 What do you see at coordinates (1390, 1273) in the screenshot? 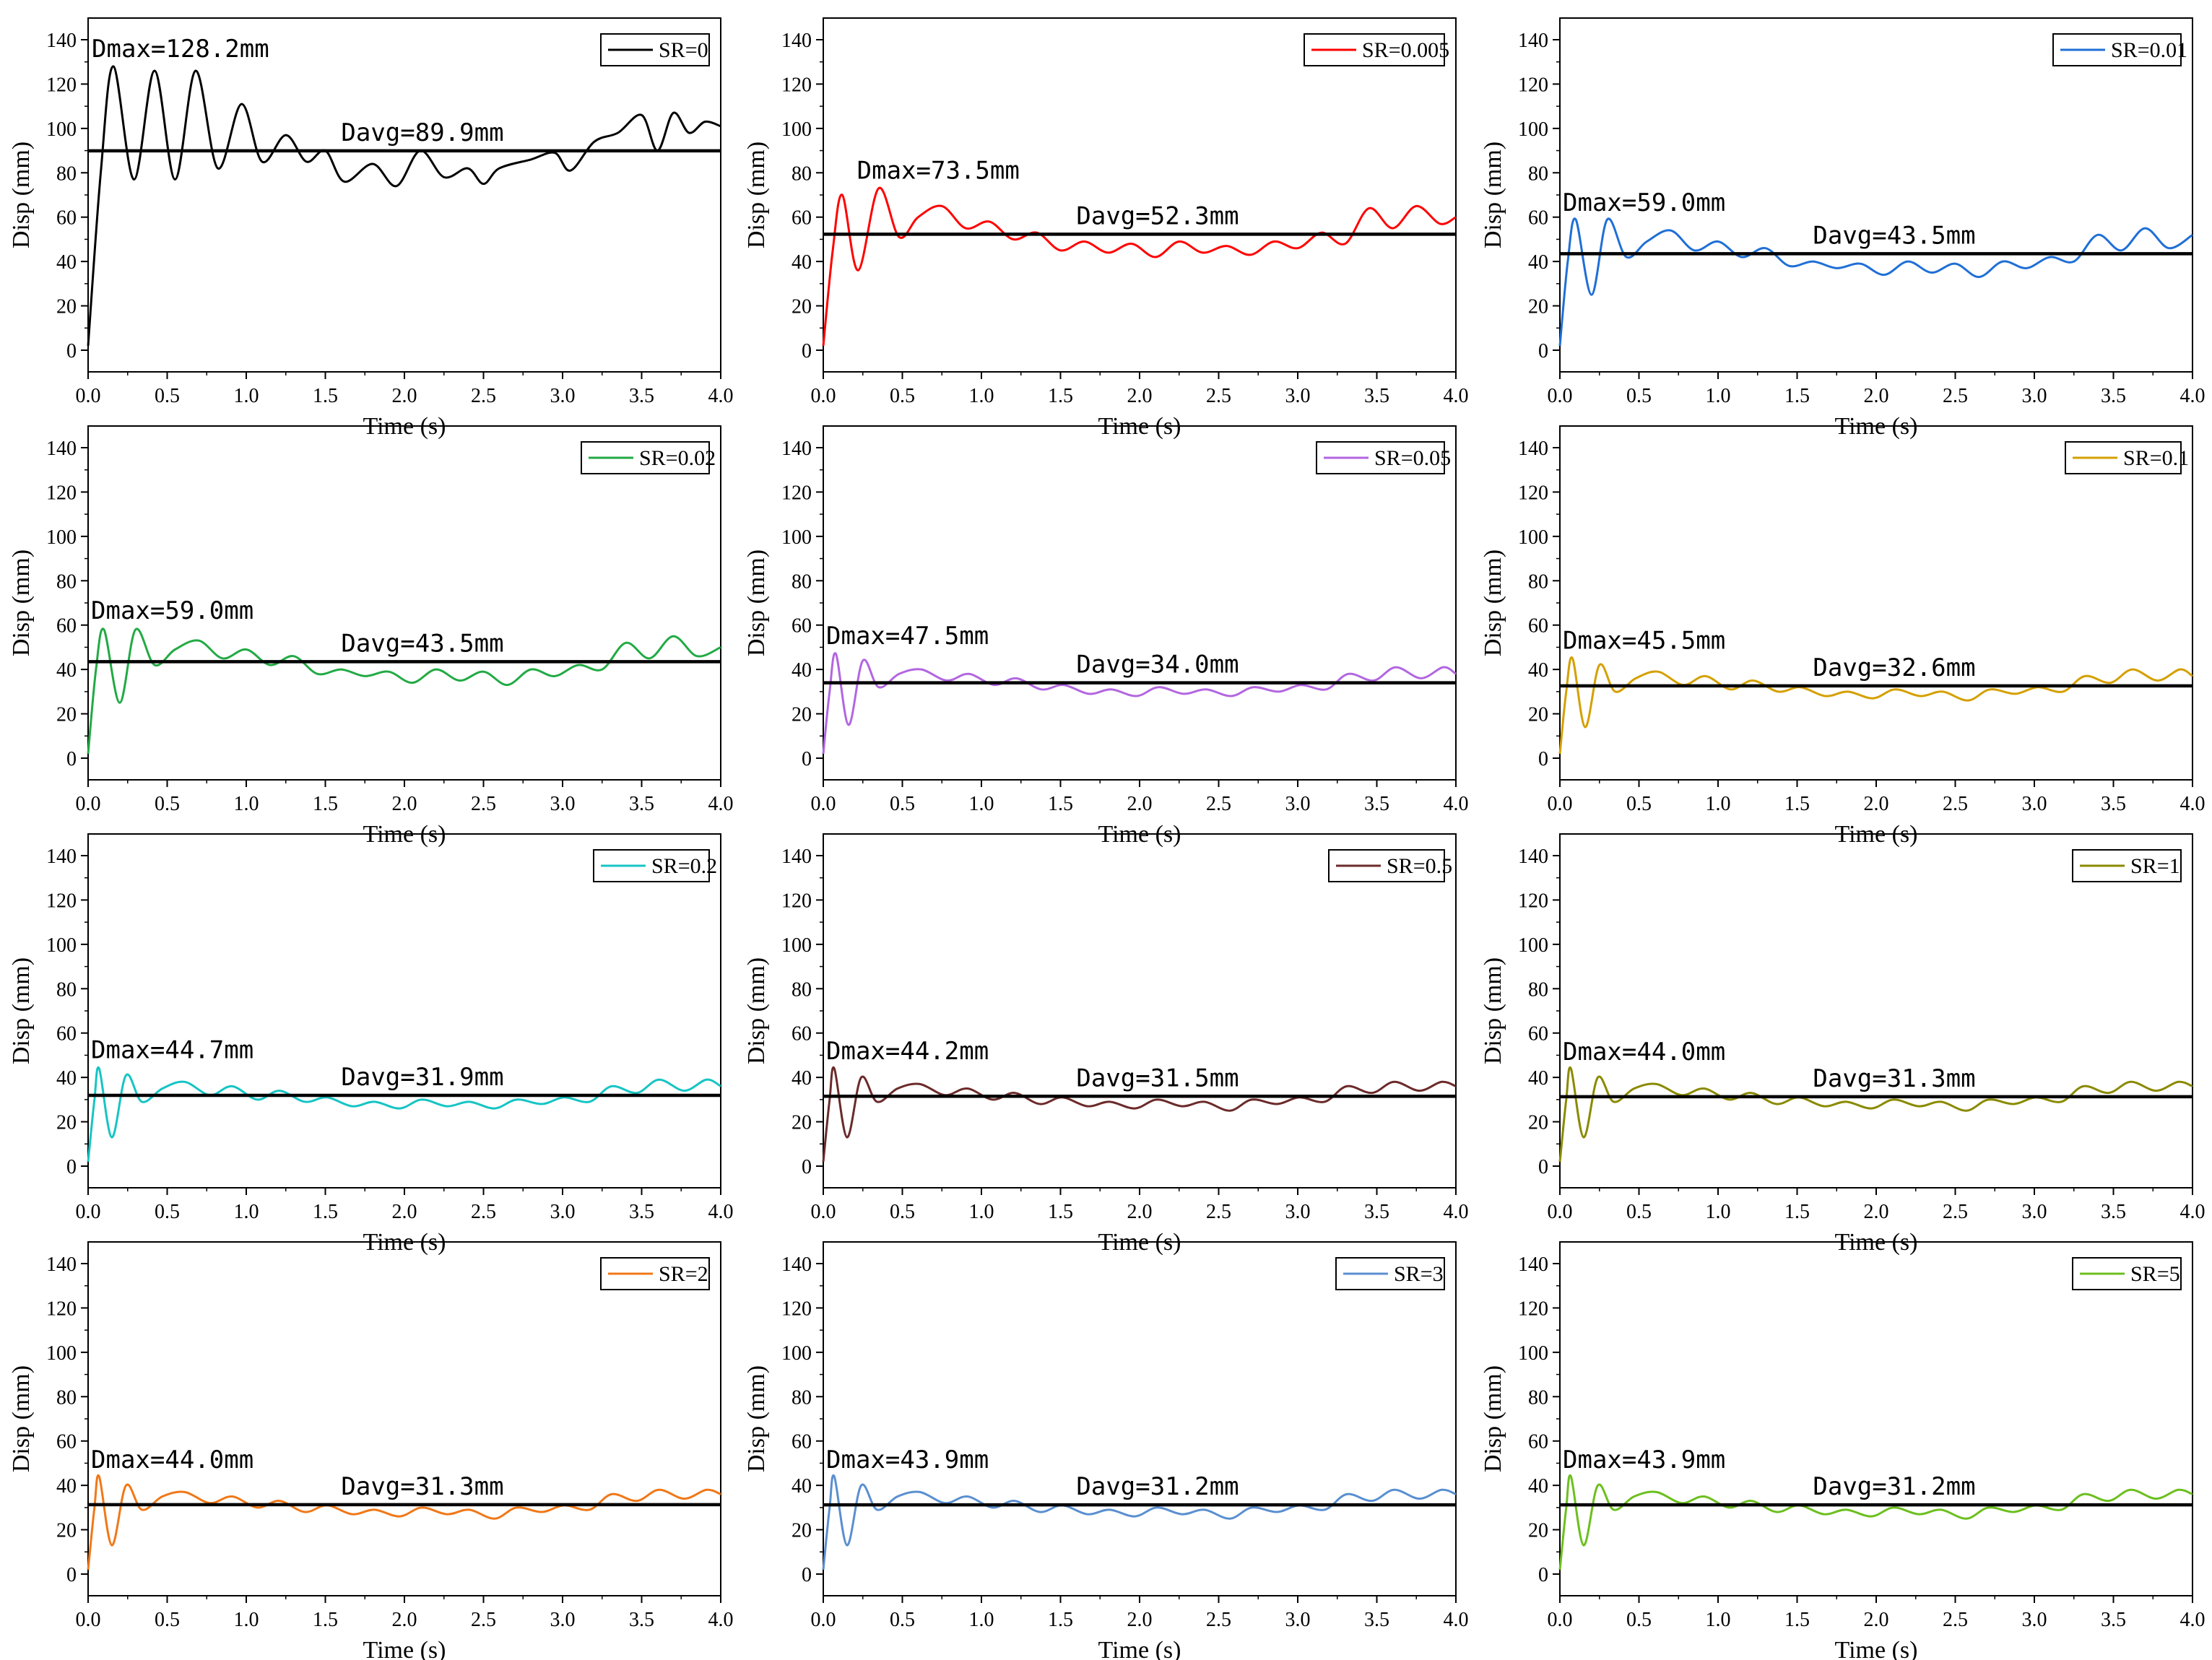
I see `legend: SR=3` at bounding box center [1390, 1273].